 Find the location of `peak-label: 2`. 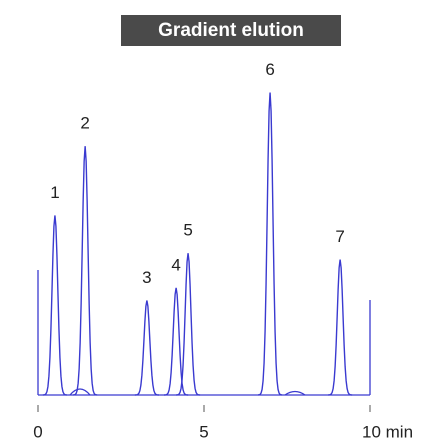

peak-label: 2 is located at coordinates (84, 123).